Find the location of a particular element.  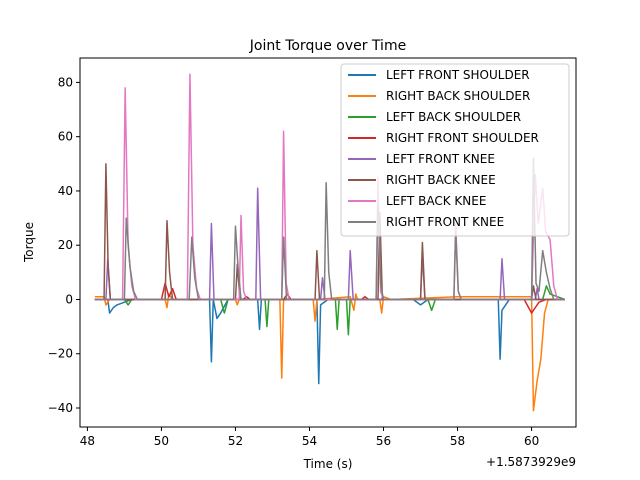

chart-title: Joint Torque over Time is located at coordinates (327, 46).